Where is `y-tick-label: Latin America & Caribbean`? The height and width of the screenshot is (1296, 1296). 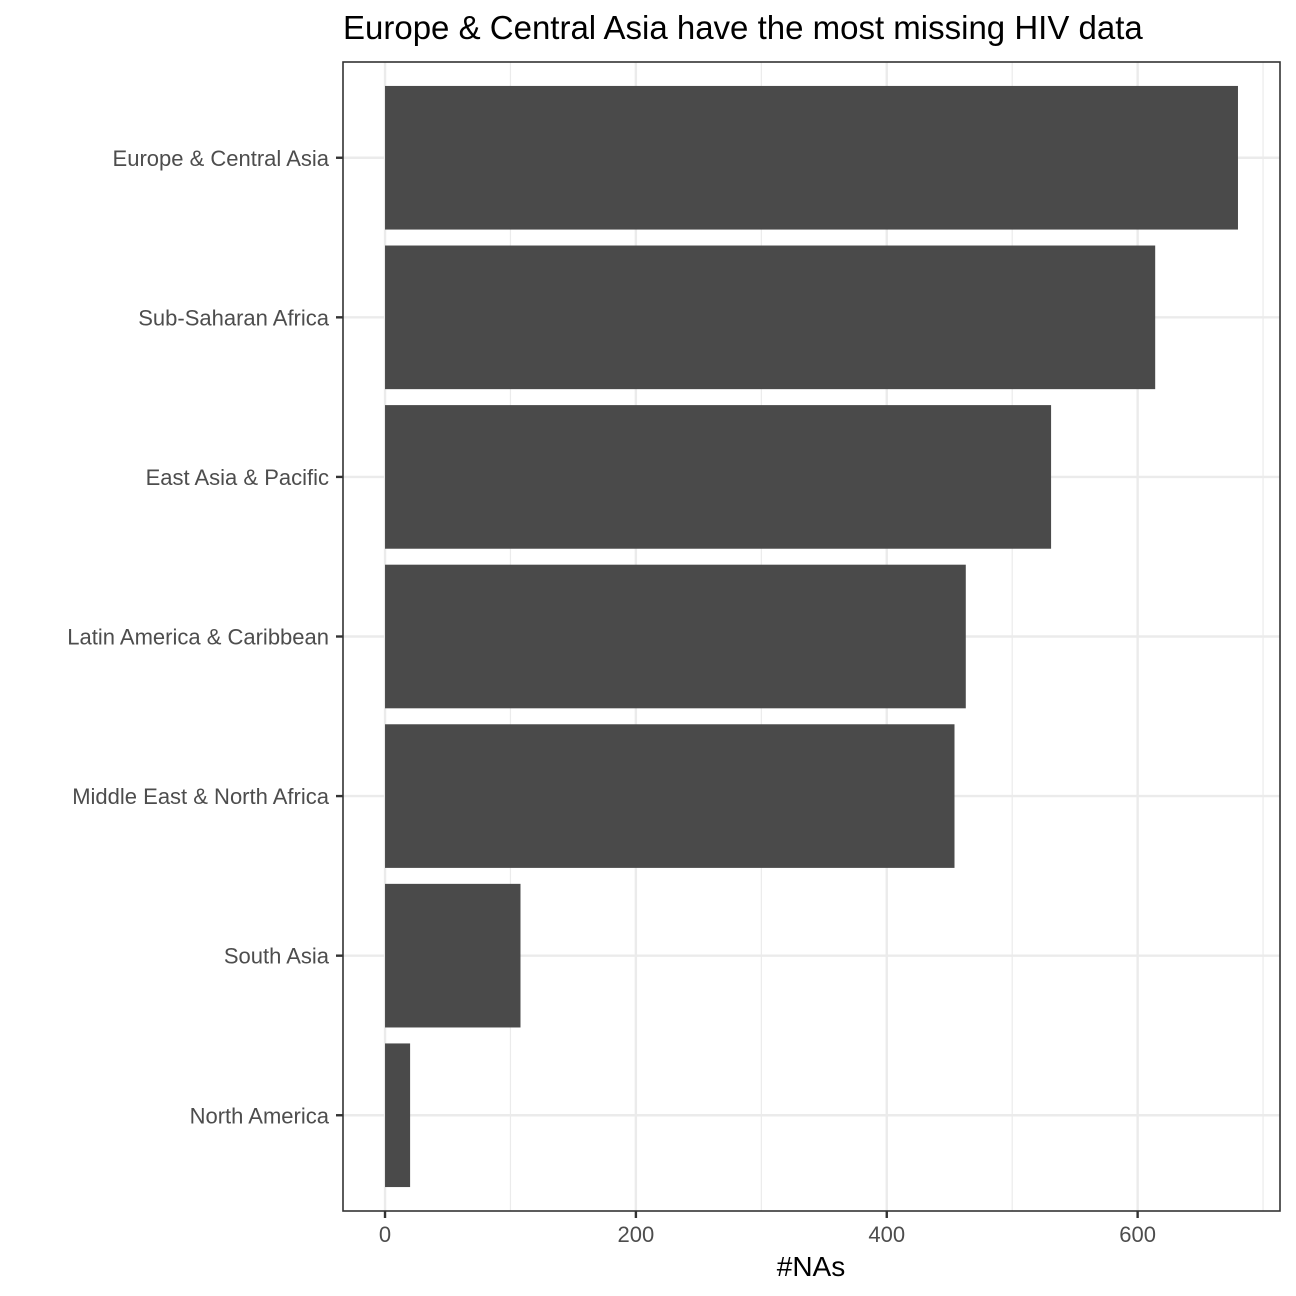
y-tick-label: Latin America & Caribbean is located at coordinates (198, 637).